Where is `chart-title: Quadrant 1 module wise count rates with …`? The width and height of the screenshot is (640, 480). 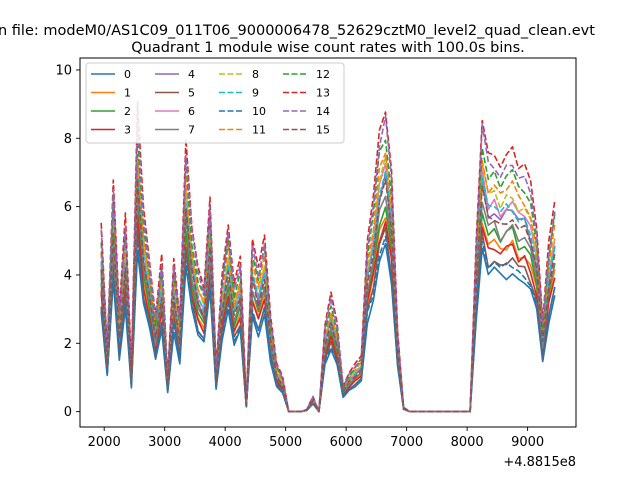 chart-title: Quadrant 1 module wise count rates with … is located at coordinates (328, 48).